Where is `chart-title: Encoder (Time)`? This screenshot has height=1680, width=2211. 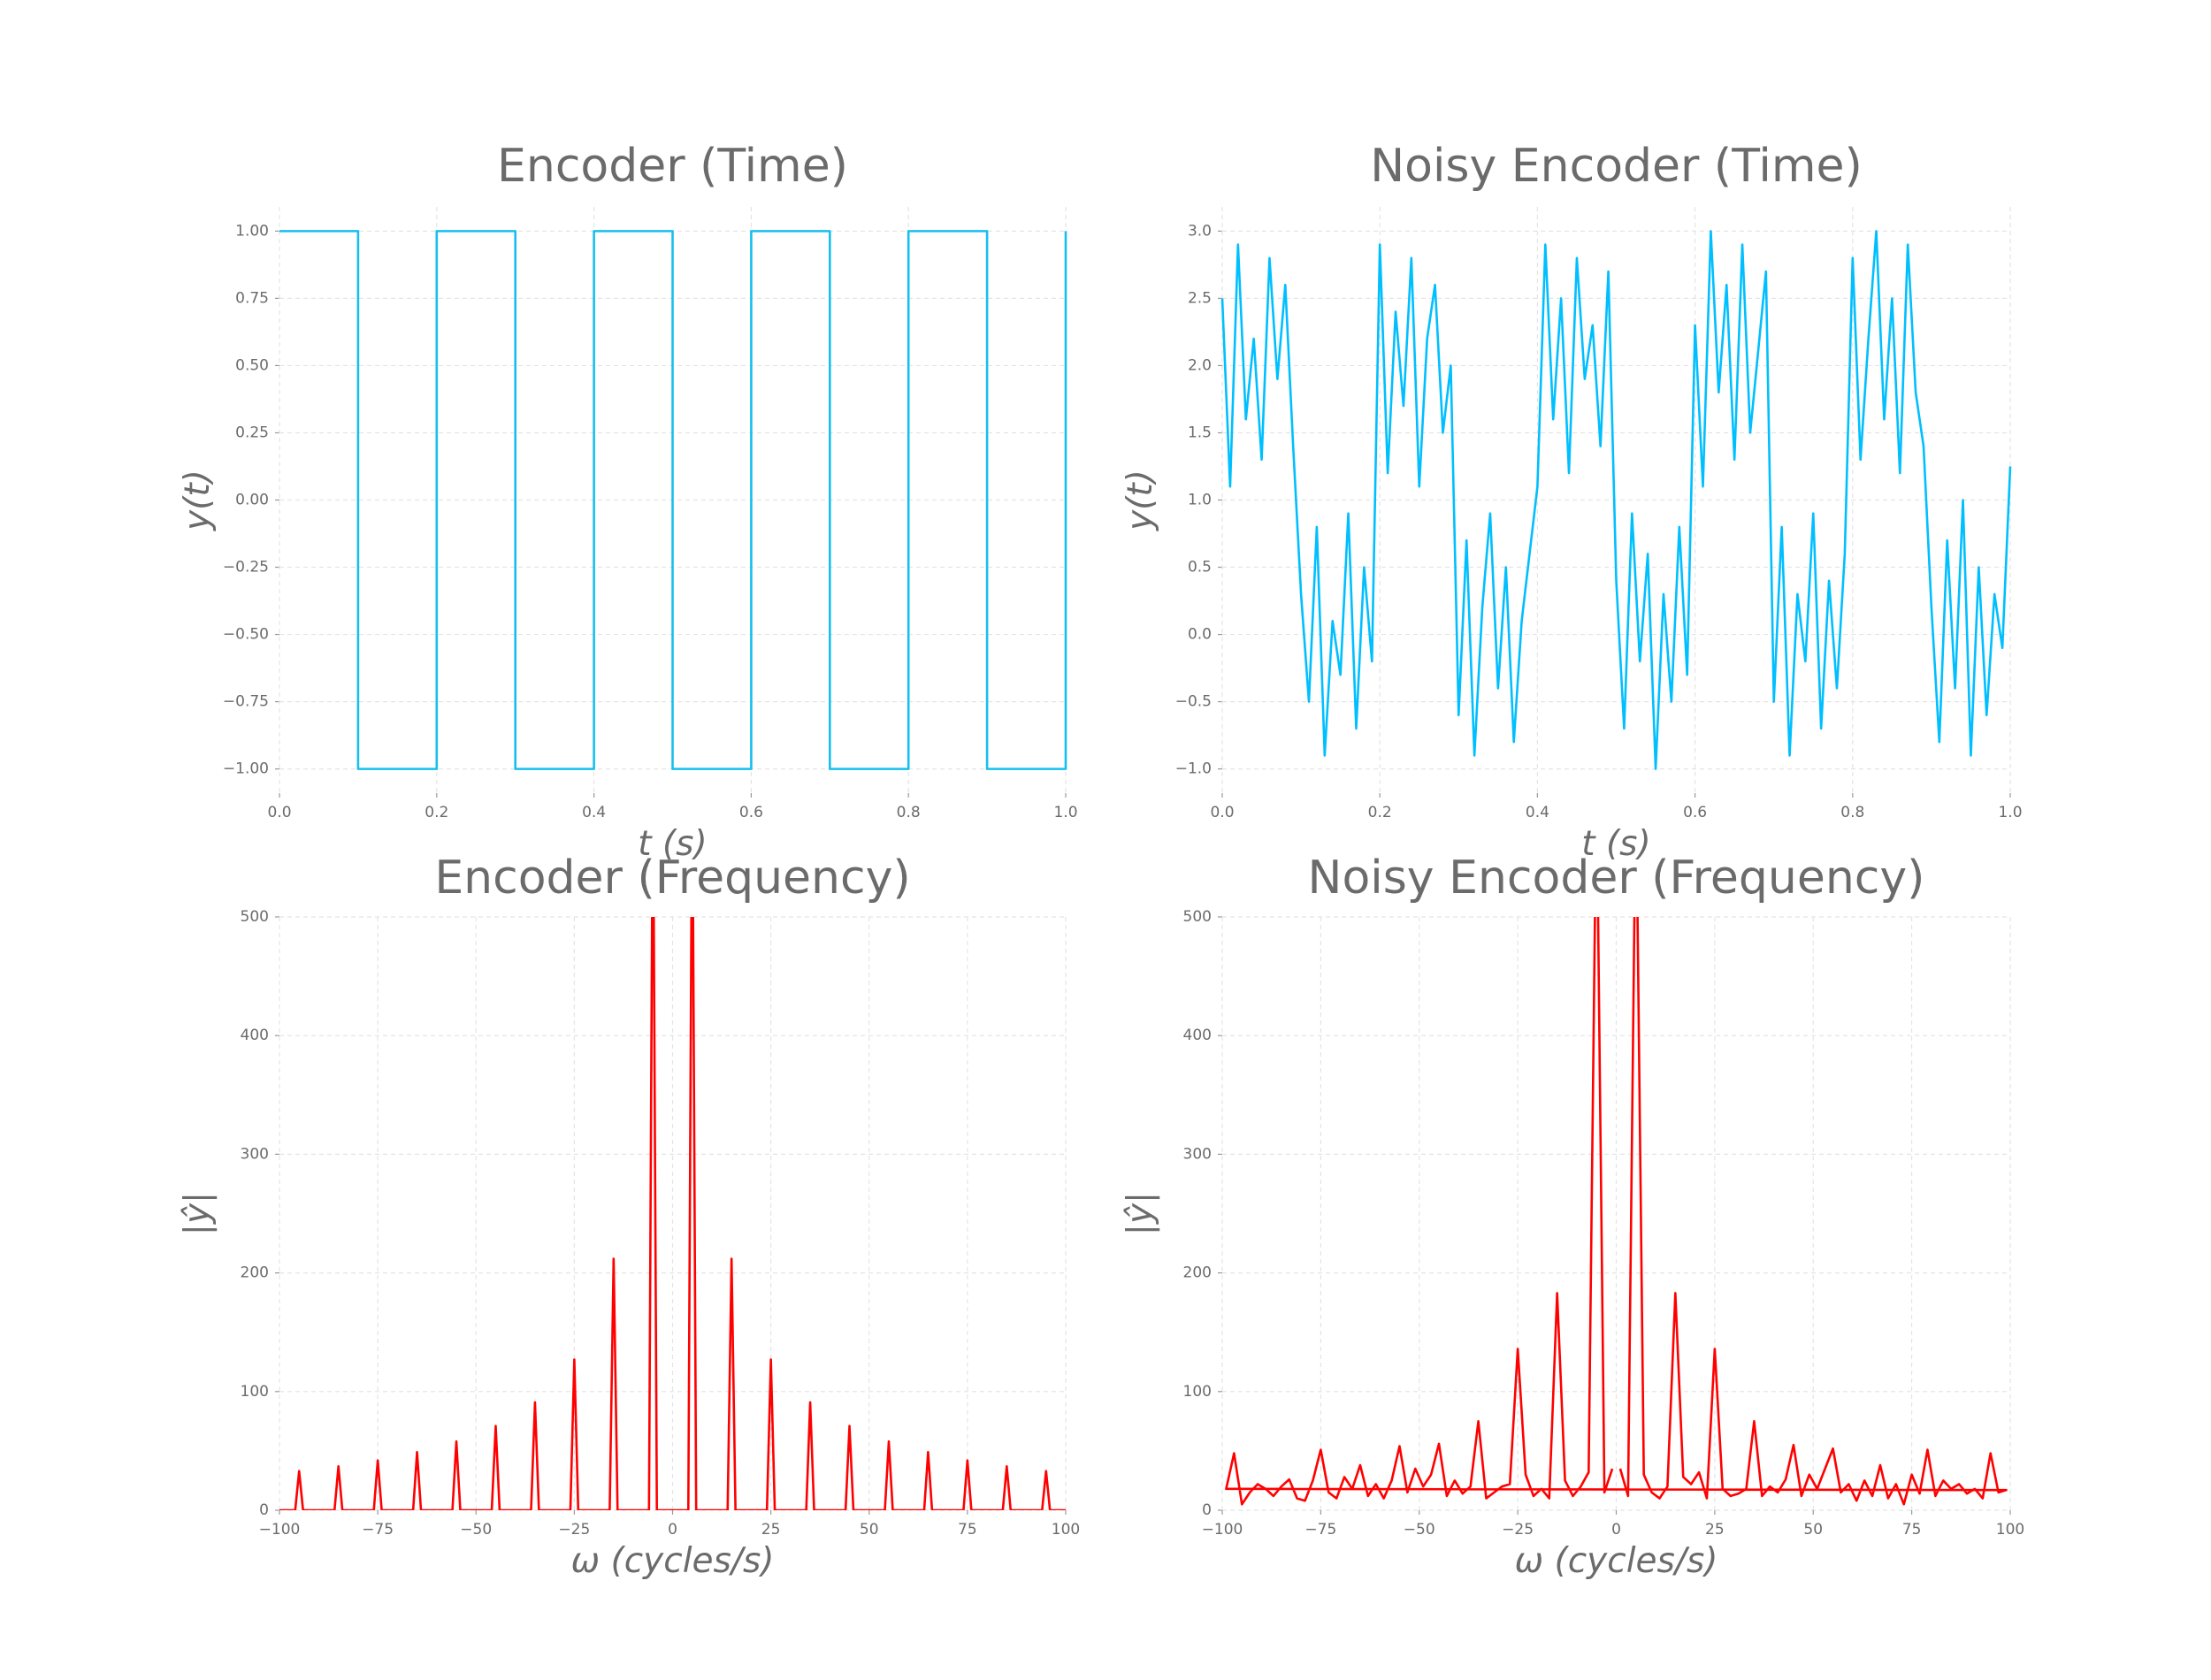
chart-title: Encoder (Time) is located at coordinates (672, 166).